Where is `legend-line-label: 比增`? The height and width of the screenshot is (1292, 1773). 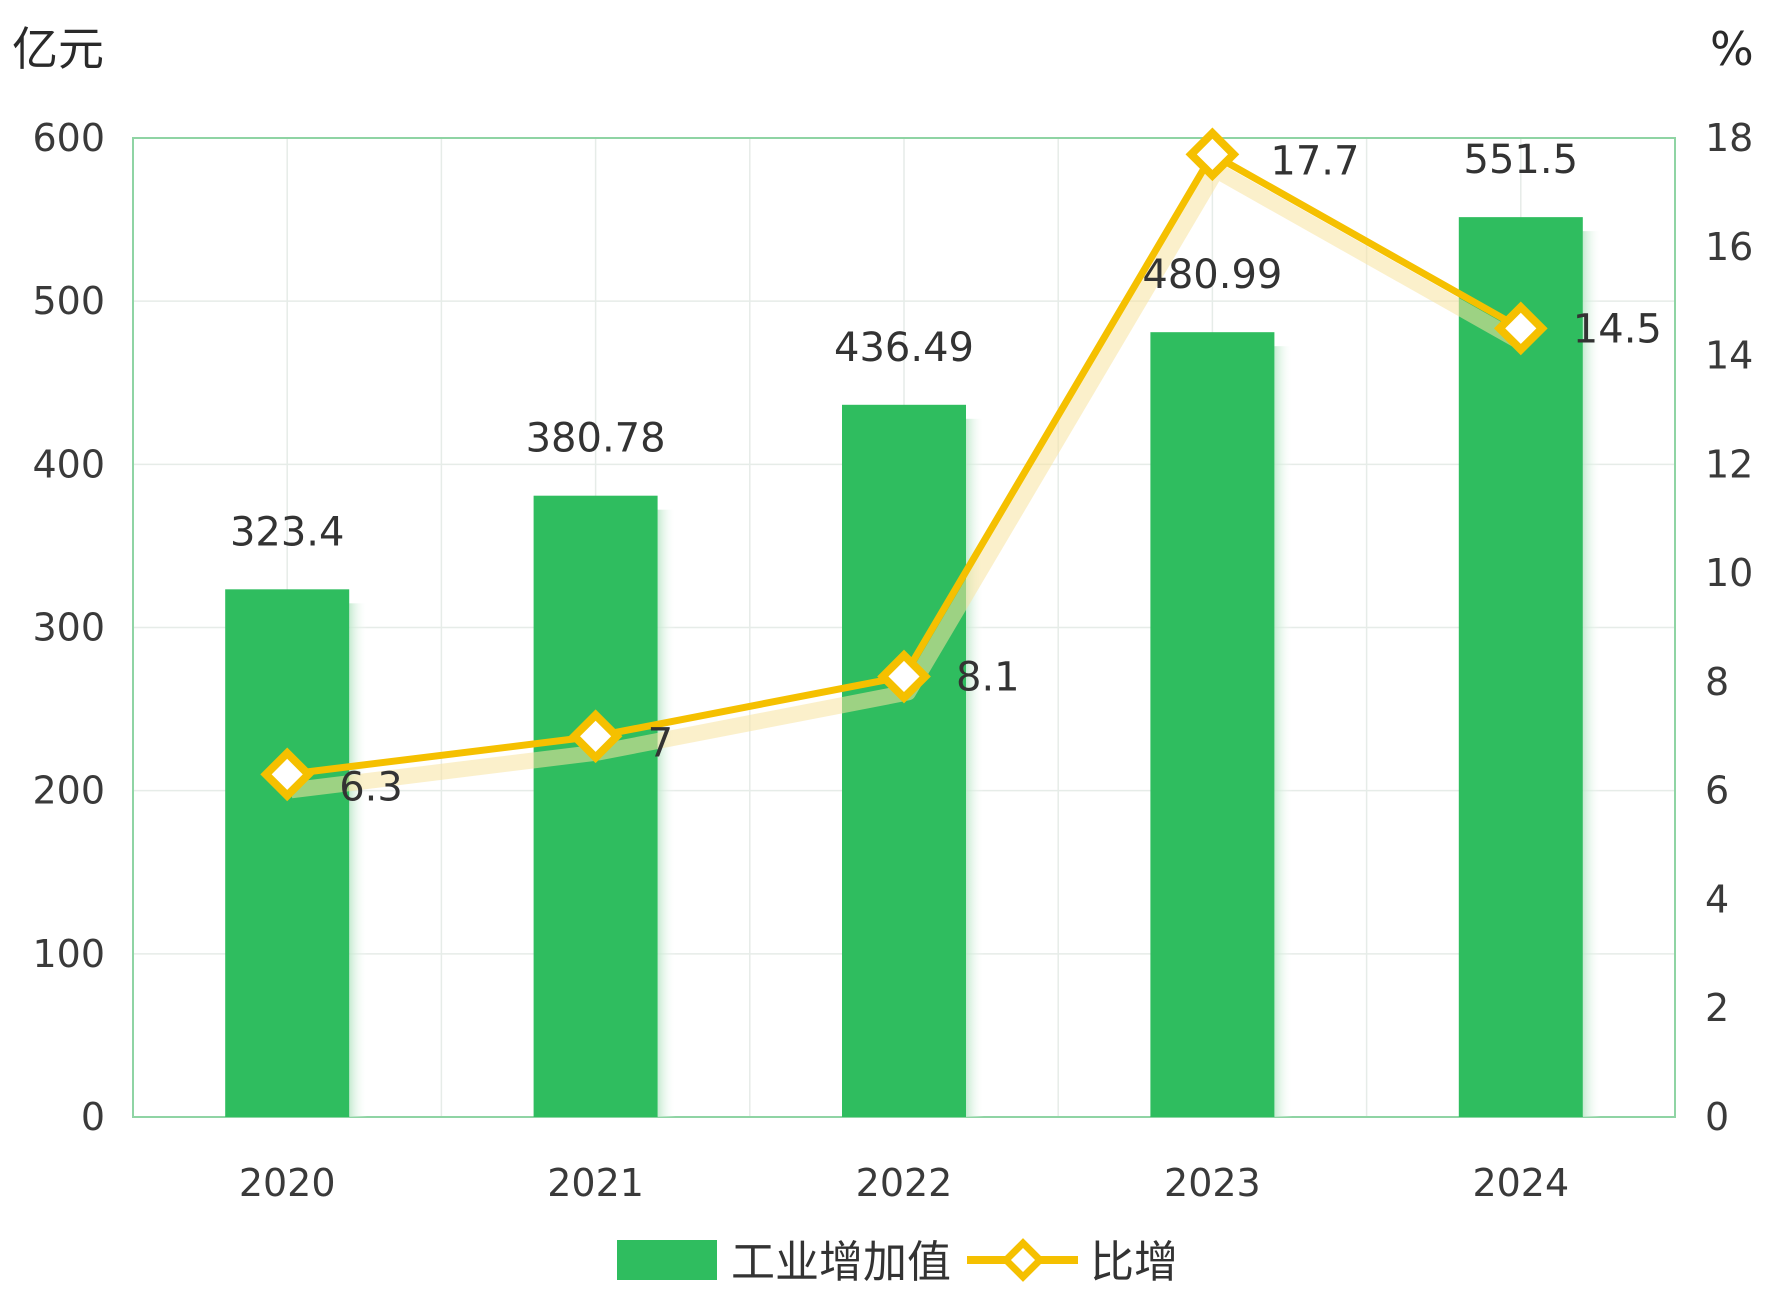
legend-line-label: 比增 is located at coordinates (1134, 1262).